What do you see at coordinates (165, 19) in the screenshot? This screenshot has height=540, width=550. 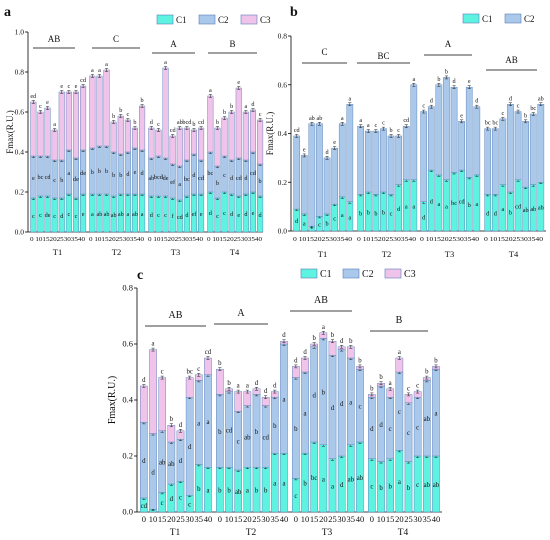 I see `legend-swatch-C1` at bounding box center [165, 19].